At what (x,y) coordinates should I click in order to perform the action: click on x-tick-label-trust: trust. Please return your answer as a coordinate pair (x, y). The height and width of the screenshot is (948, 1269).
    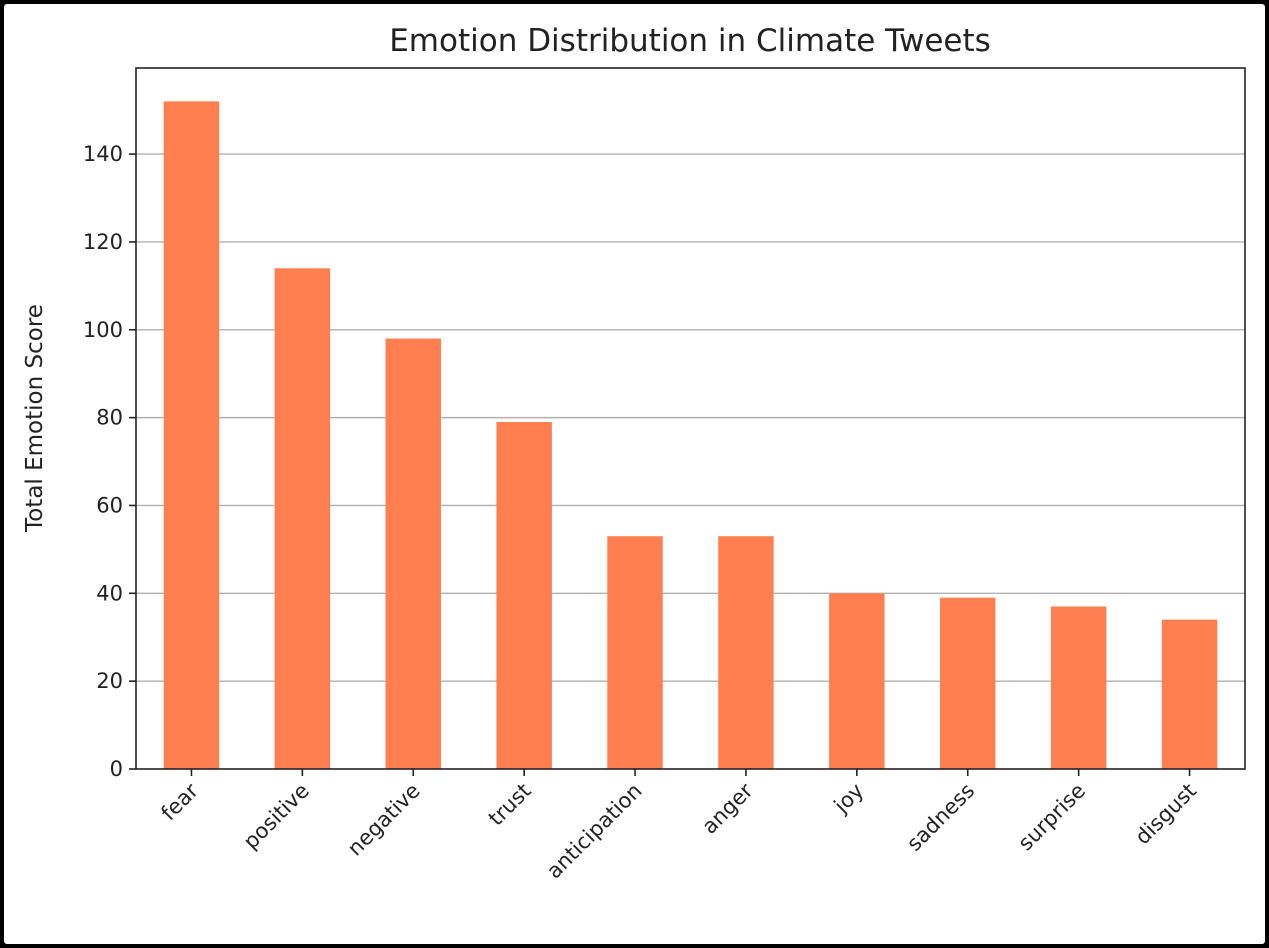
    Looking at the image, I should click on (510, 805).